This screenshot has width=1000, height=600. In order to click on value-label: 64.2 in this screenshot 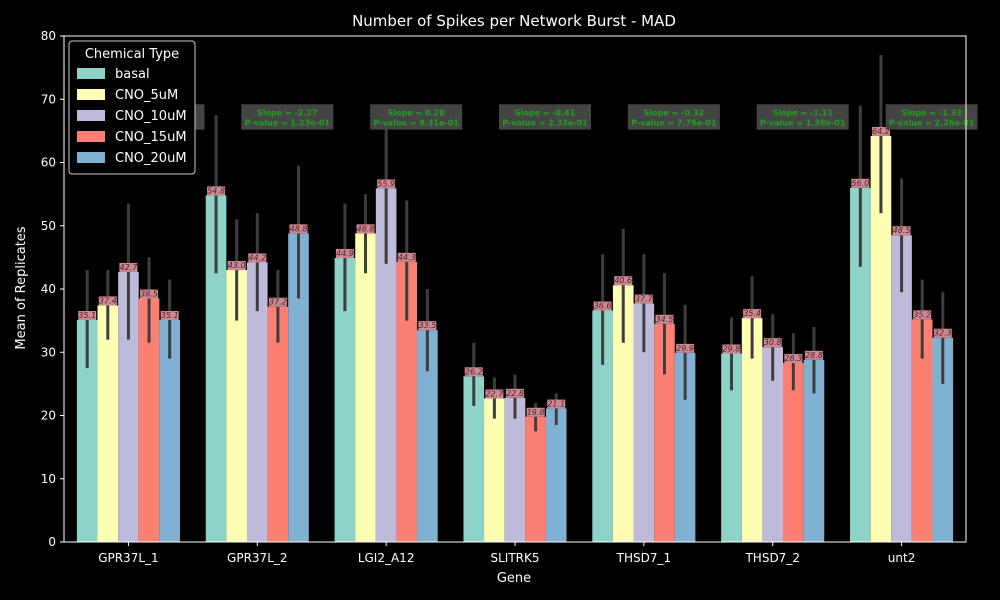, I will do `click(881, 131)`.